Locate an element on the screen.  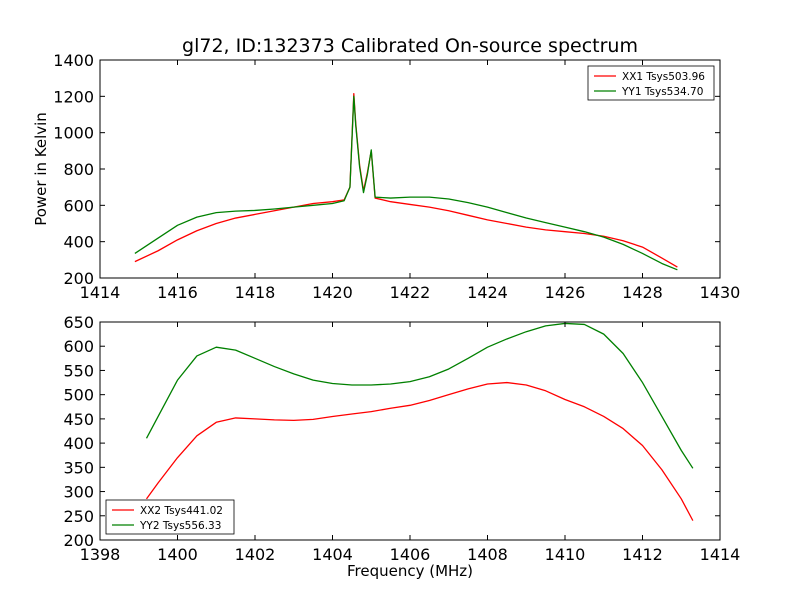
top-chart-ylabel: Power in Kelvin is located at coordinates (41, 169).